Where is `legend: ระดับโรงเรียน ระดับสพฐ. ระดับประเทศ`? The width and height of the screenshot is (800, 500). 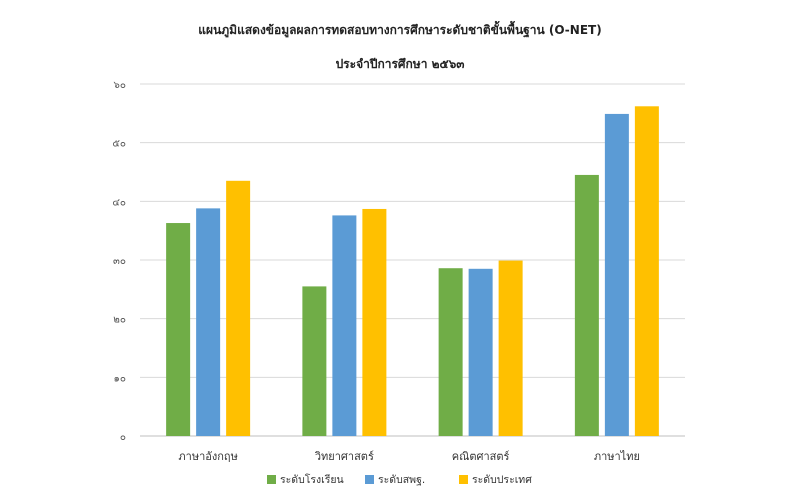 legend: ระดับโรงเรียน ระดับสพฐ. ระดับประเทศ is located at coordinates (399, 479).